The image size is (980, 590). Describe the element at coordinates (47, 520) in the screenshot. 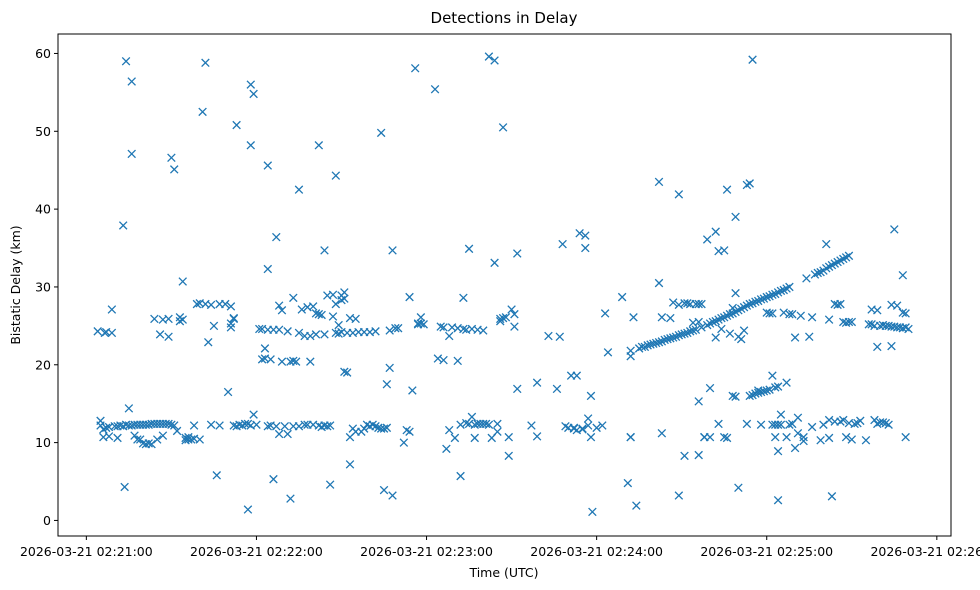

I see `y-tick-label: 0` at that location.